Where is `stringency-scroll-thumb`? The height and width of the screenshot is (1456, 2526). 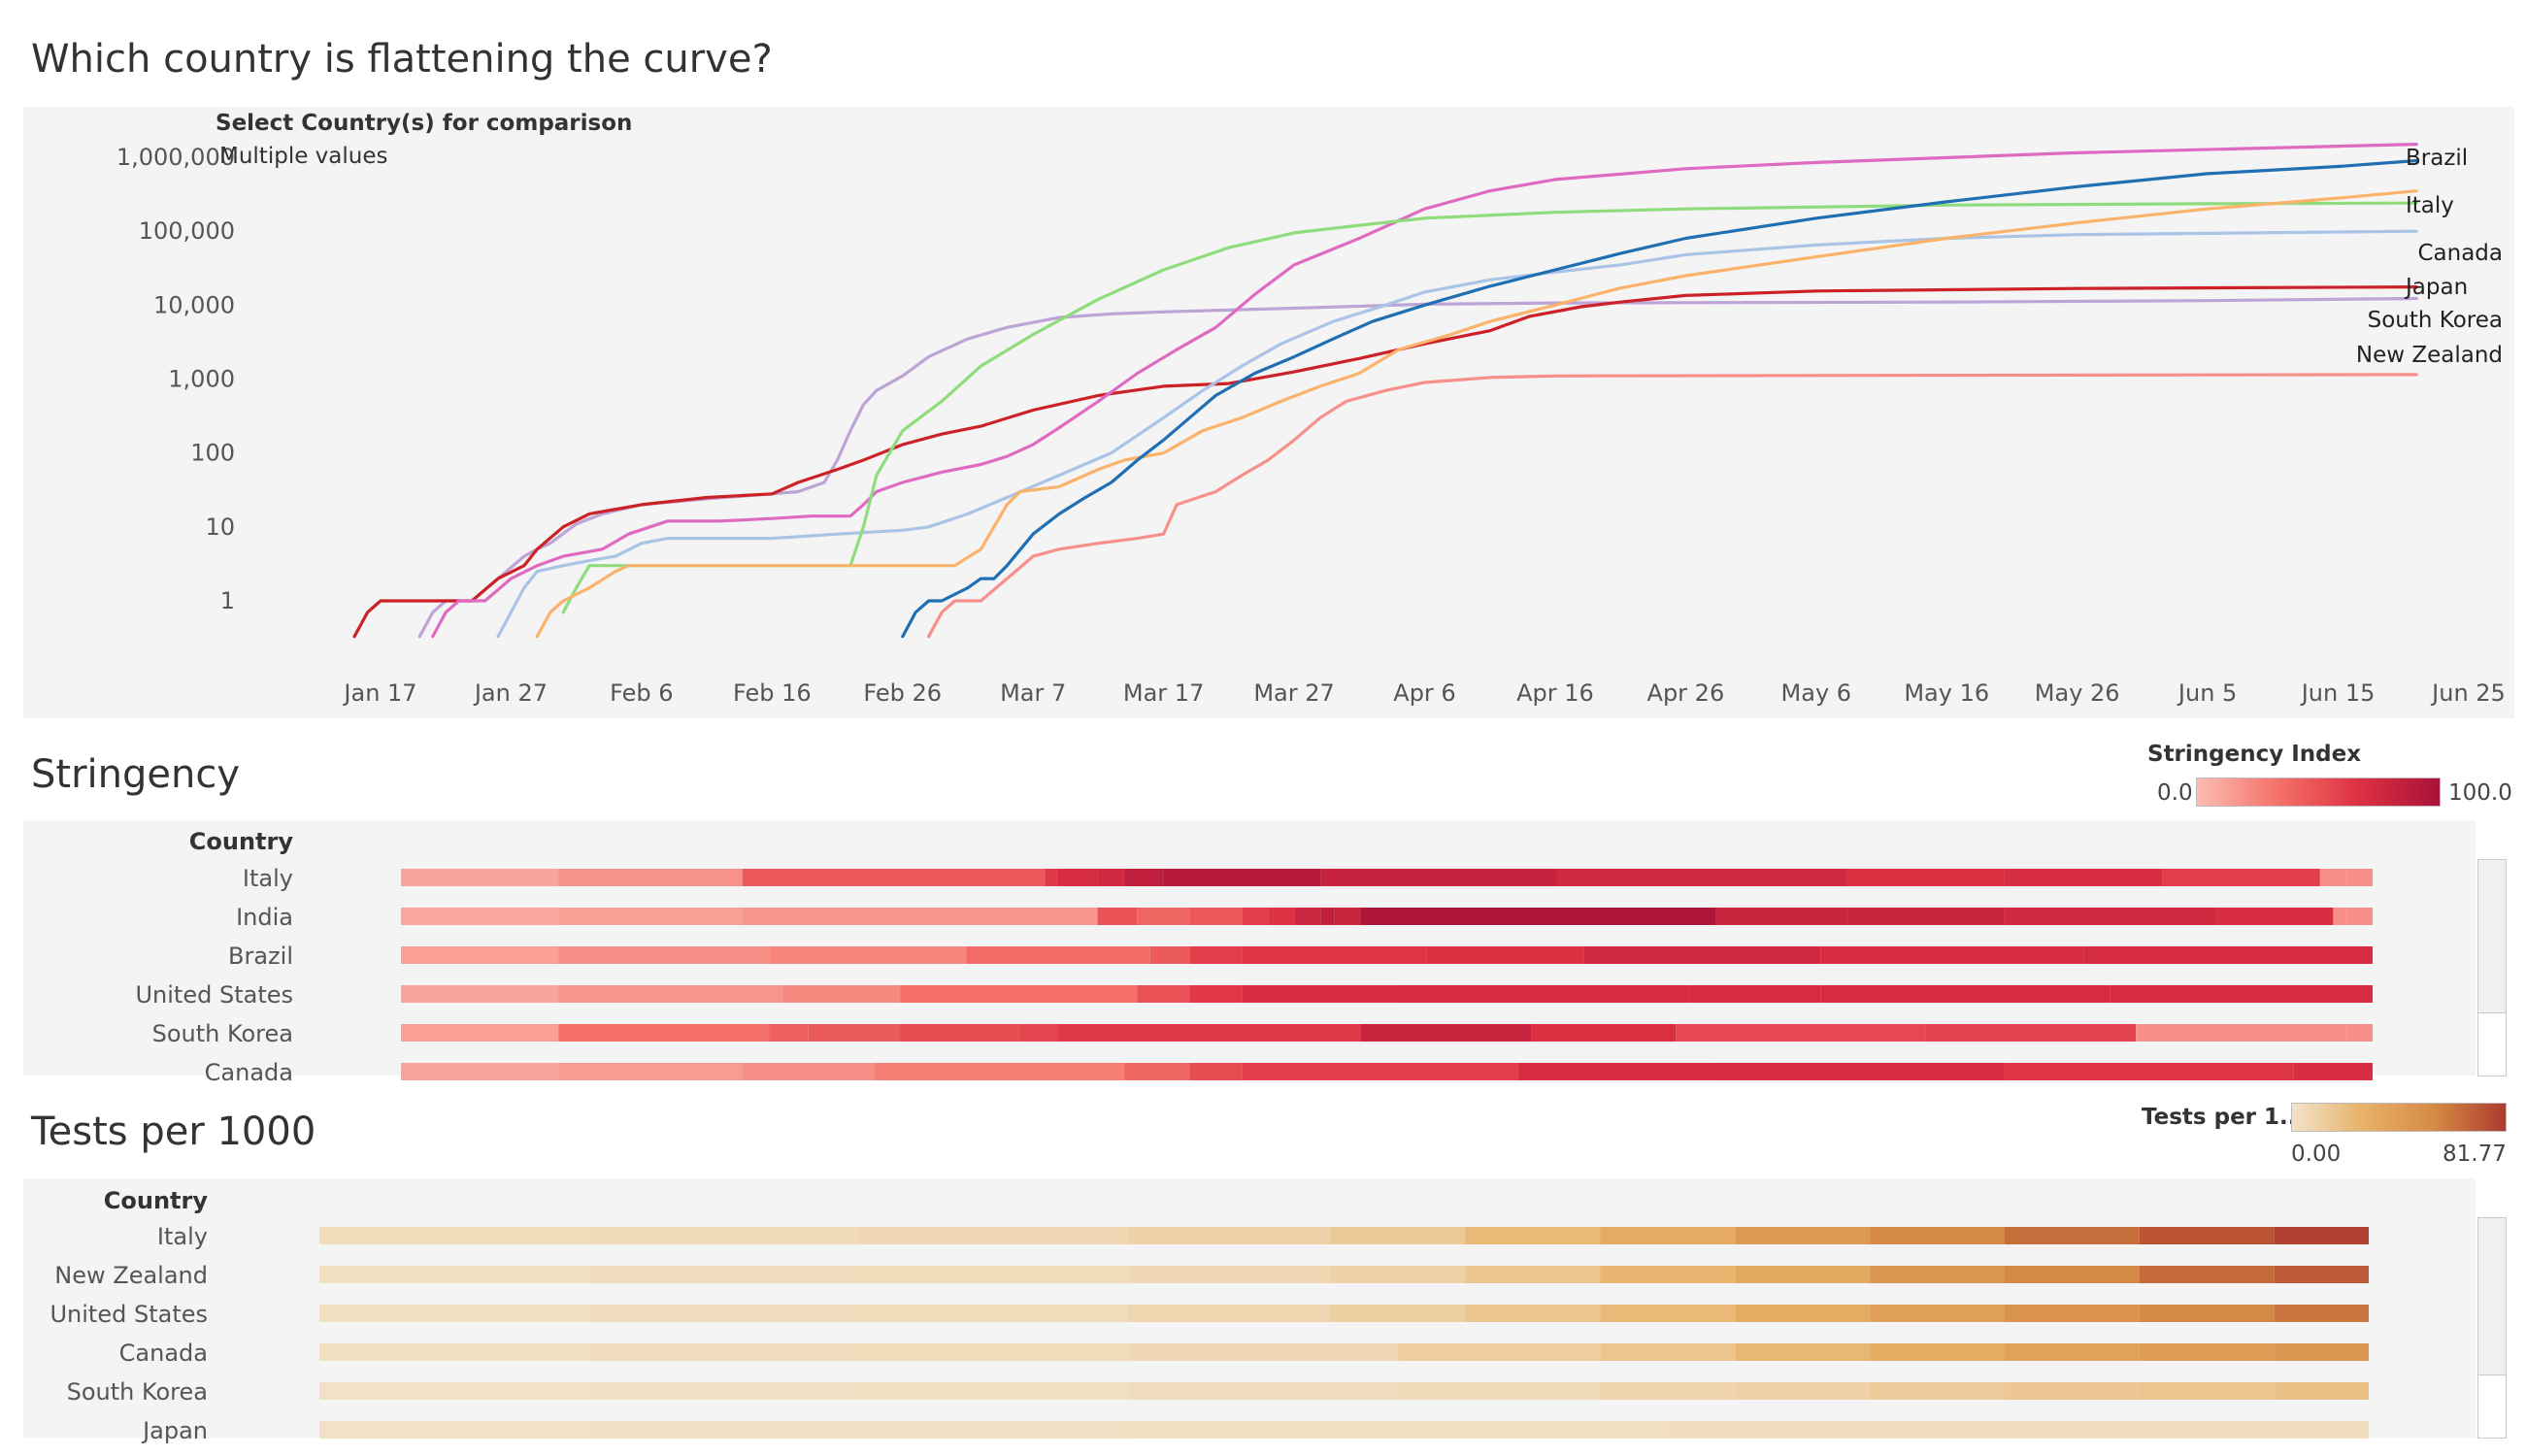
stringency-scroll-thumb is located at coordinates (2492, 1043).